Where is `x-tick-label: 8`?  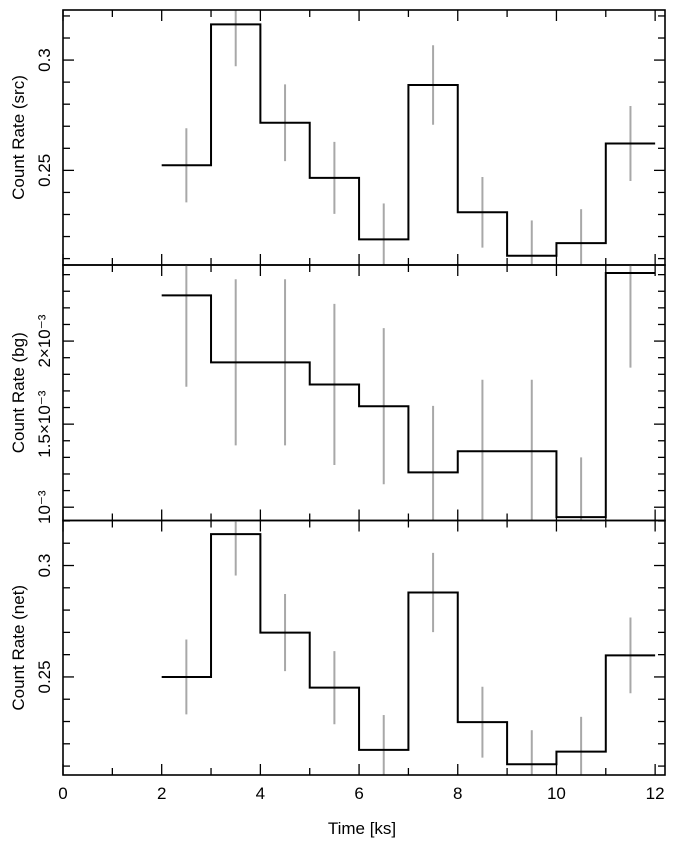 x-tick-label: 8 is located at coordinates (457, 793).